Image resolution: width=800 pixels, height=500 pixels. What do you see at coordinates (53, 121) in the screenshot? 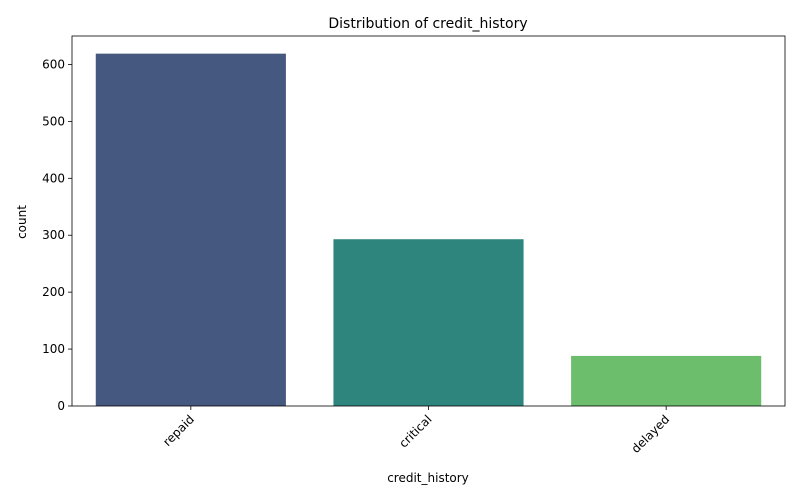
I see `y-tick-label: 500` at bounding box center [53, 121].